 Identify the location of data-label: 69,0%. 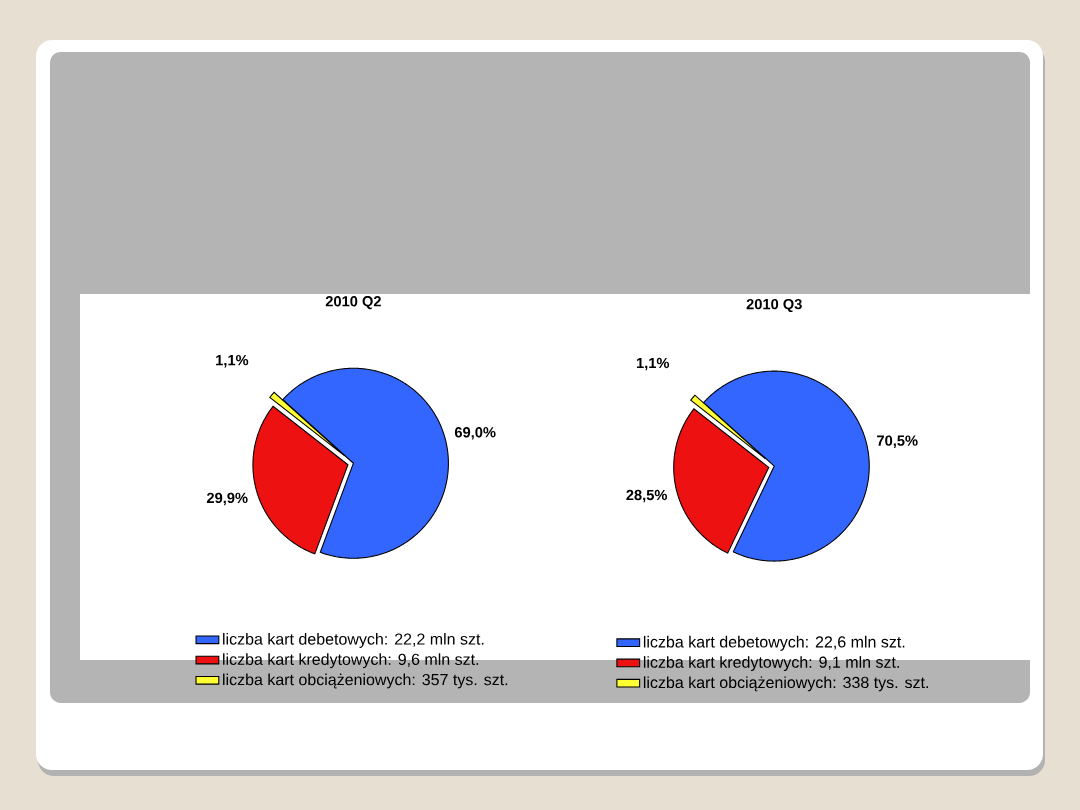
(475, 433).